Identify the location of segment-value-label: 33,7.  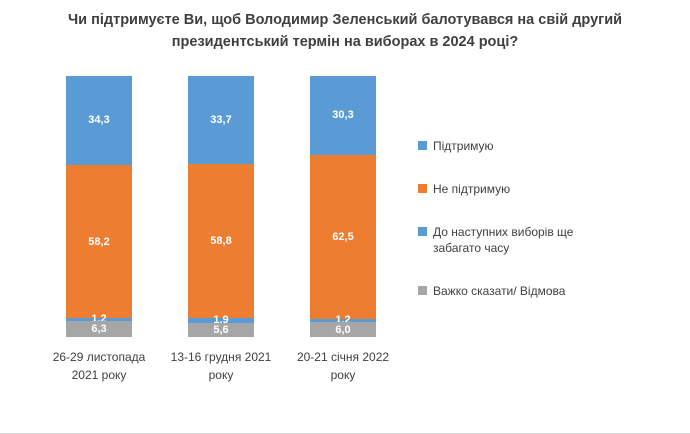
(221, 119).